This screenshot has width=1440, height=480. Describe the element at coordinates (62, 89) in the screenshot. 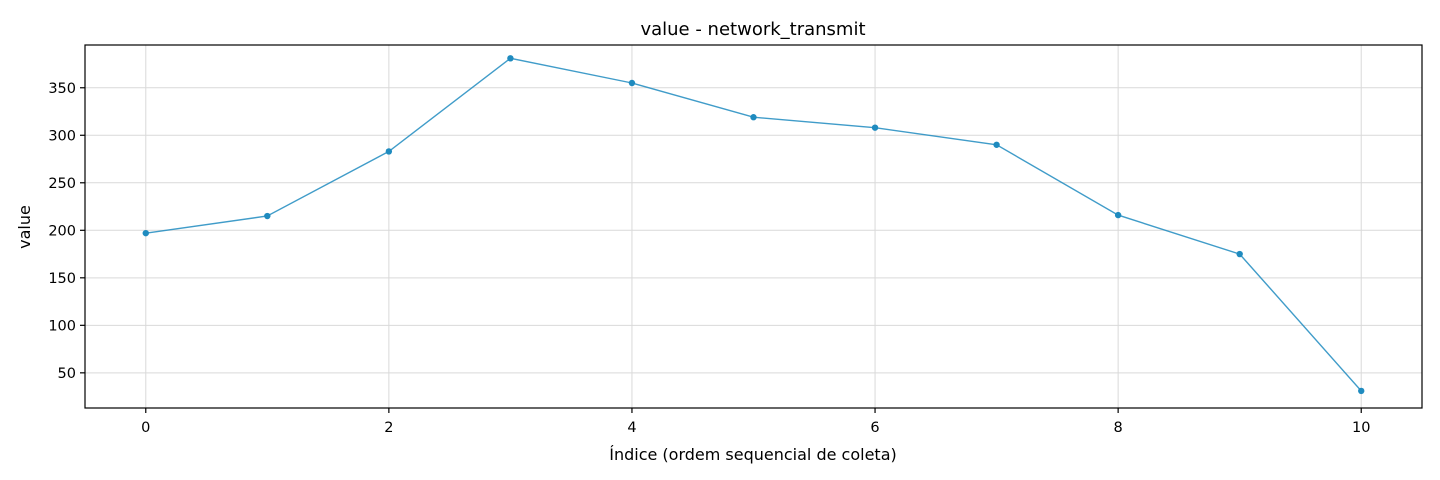

I see `y-tick-label: 350` at that location.